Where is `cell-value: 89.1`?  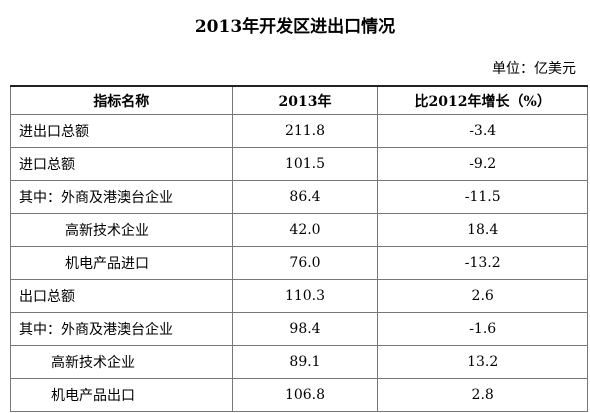 cell-value: 89.1 is located at coordinates (305, 362).